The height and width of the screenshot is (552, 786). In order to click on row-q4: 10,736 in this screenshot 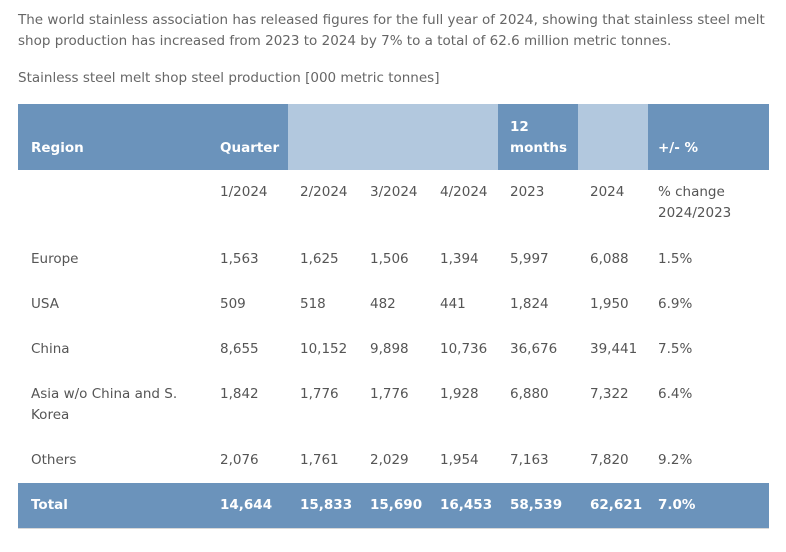, I will do `click(464, 349)`.